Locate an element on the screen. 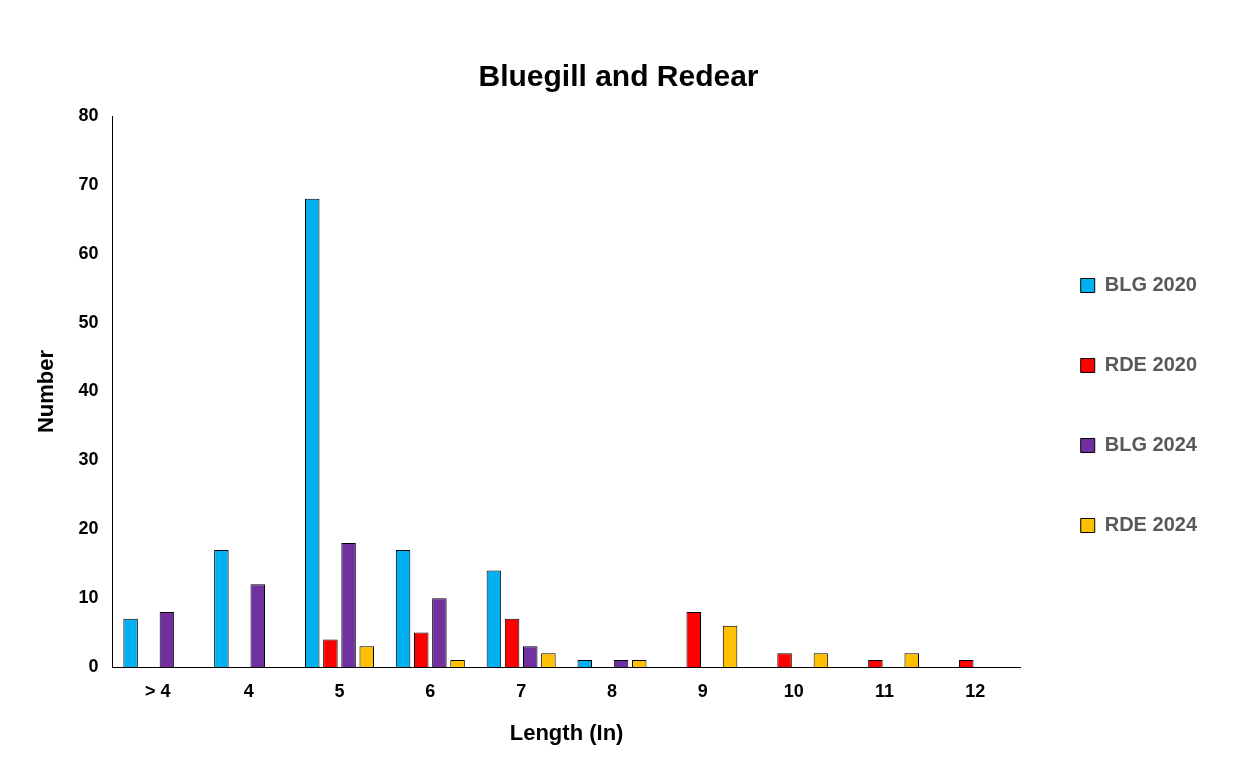  legend-label: RDE 2020 is located at coordinates (1151, 364).